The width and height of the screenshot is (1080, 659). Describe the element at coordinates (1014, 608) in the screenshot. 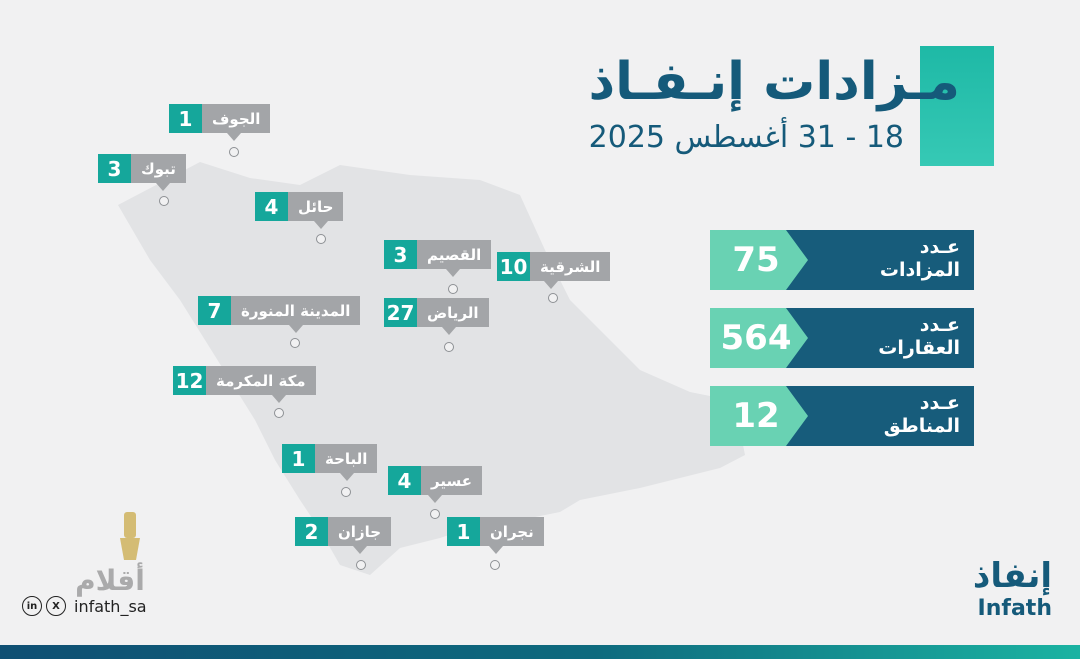

I see `brand-logo-english: Infath` at that location.